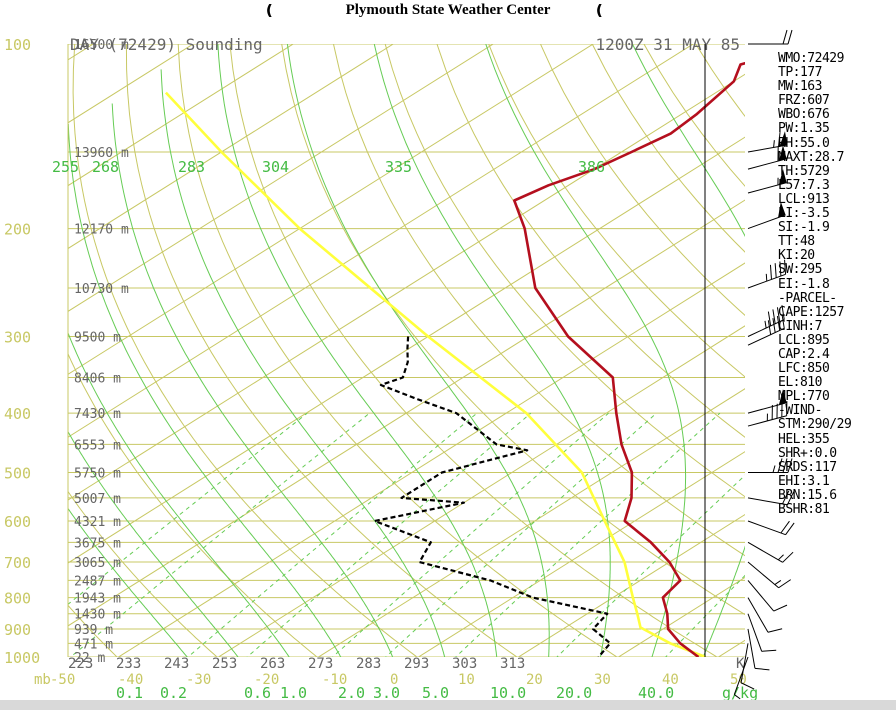  I want to click on isotherm-line, so click(581, 554).